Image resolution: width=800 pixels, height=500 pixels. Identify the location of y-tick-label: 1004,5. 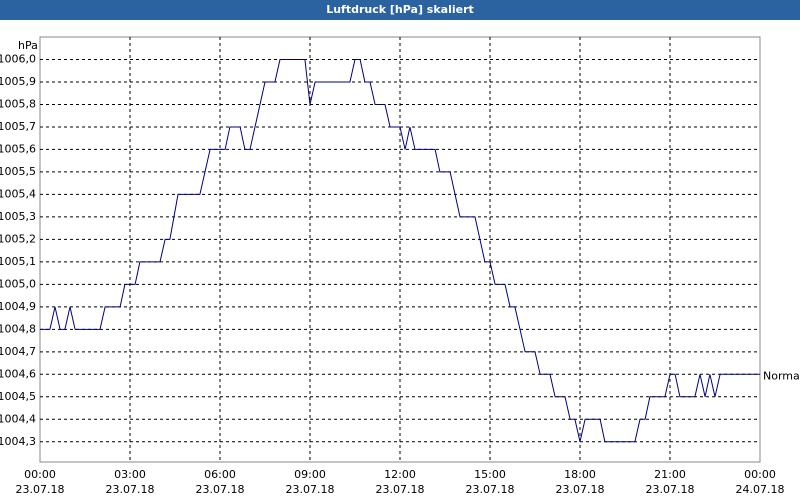
(18, 396).